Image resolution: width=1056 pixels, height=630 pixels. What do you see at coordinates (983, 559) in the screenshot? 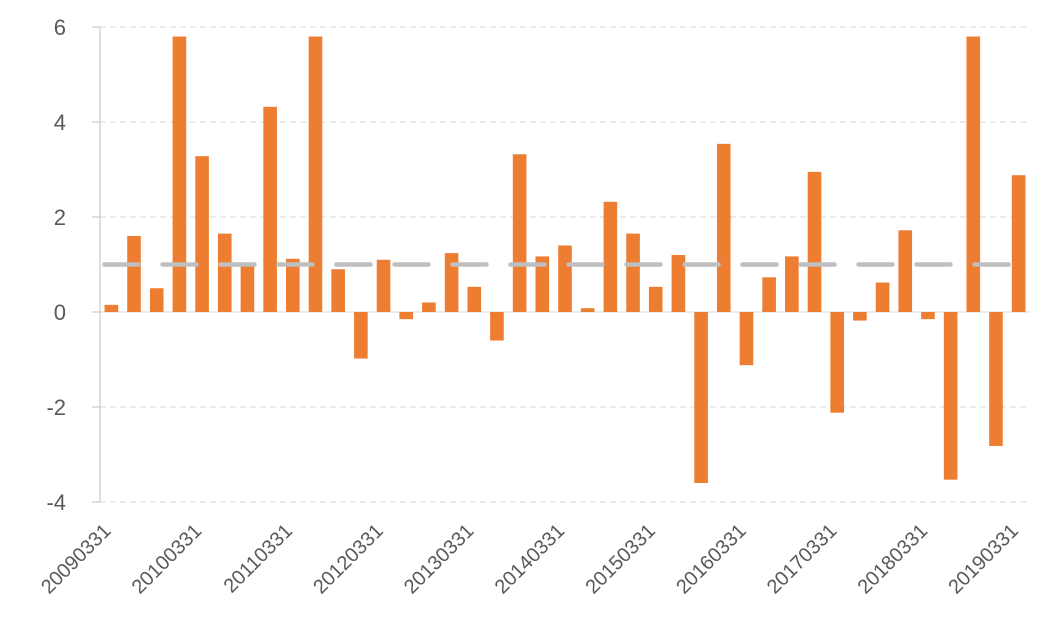
I see `x-tick-label: 20190331` at bounding box center [983, 559].